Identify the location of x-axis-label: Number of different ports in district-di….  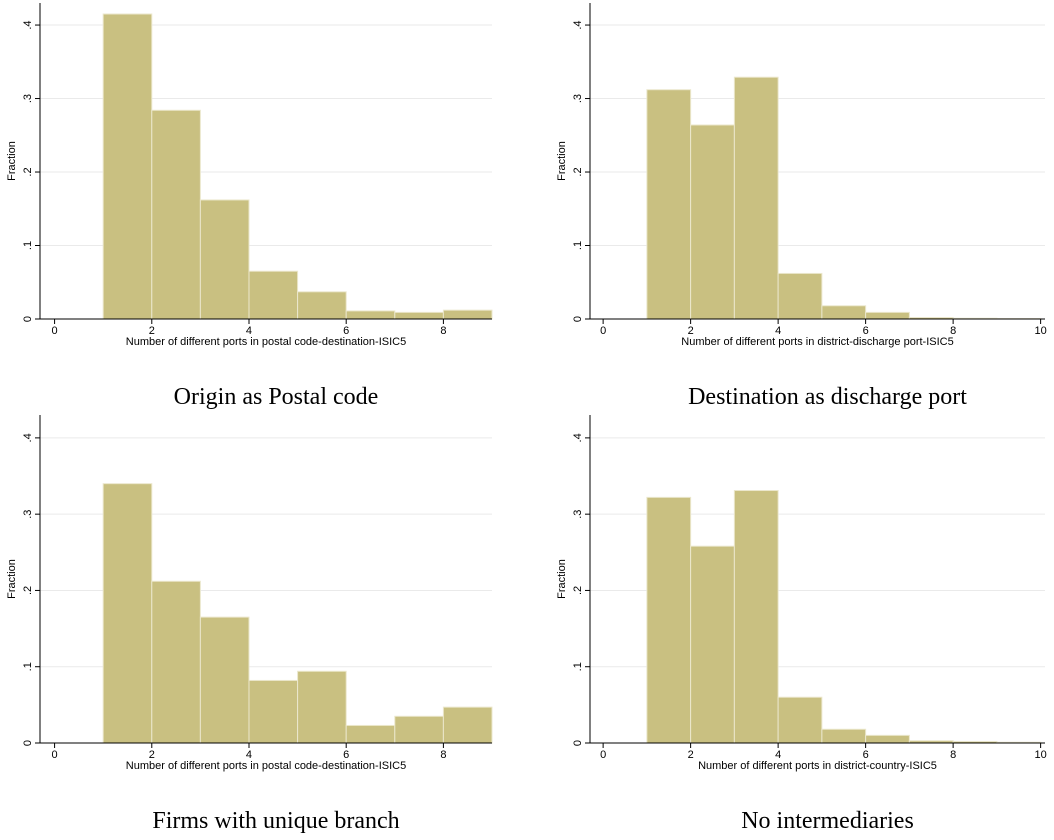
(817, 342).